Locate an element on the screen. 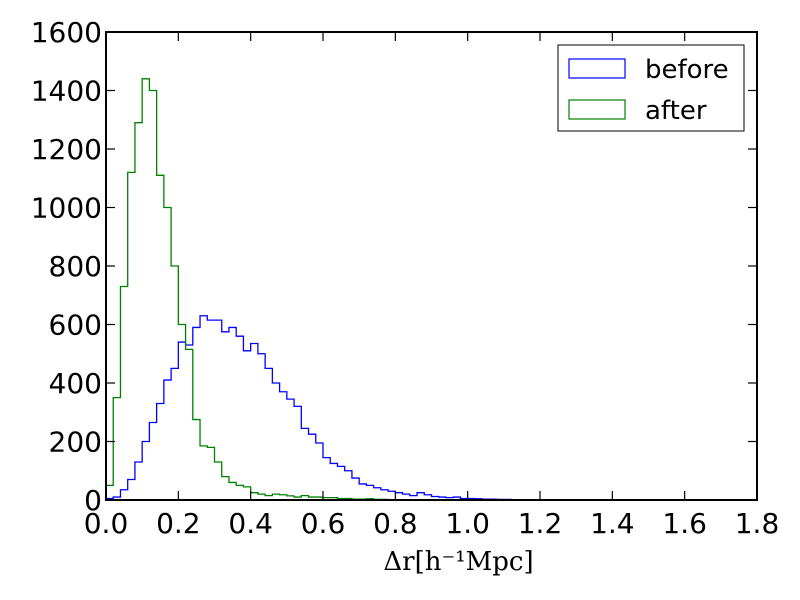 The width and height of the screenshot is (800, 600). x-tick-label: 0.6 is located at coordinates (323, 523).